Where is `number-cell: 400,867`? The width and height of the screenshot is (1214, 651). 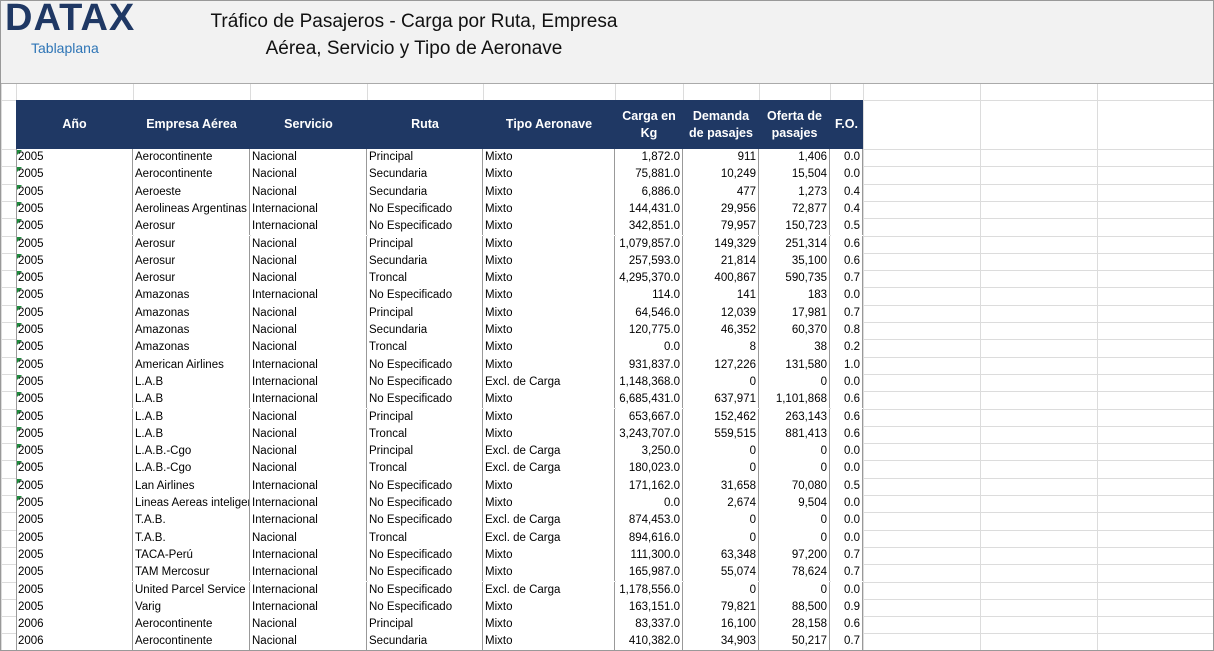
number-cell: 400,867 is located at coordinates (721, 279).